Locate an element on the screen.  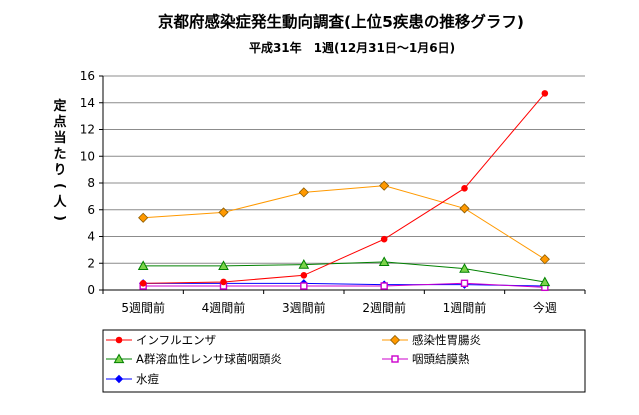
legend-label: A群溶血性レンサ球菌咽頭炎 is located at coordinates (209, 359).